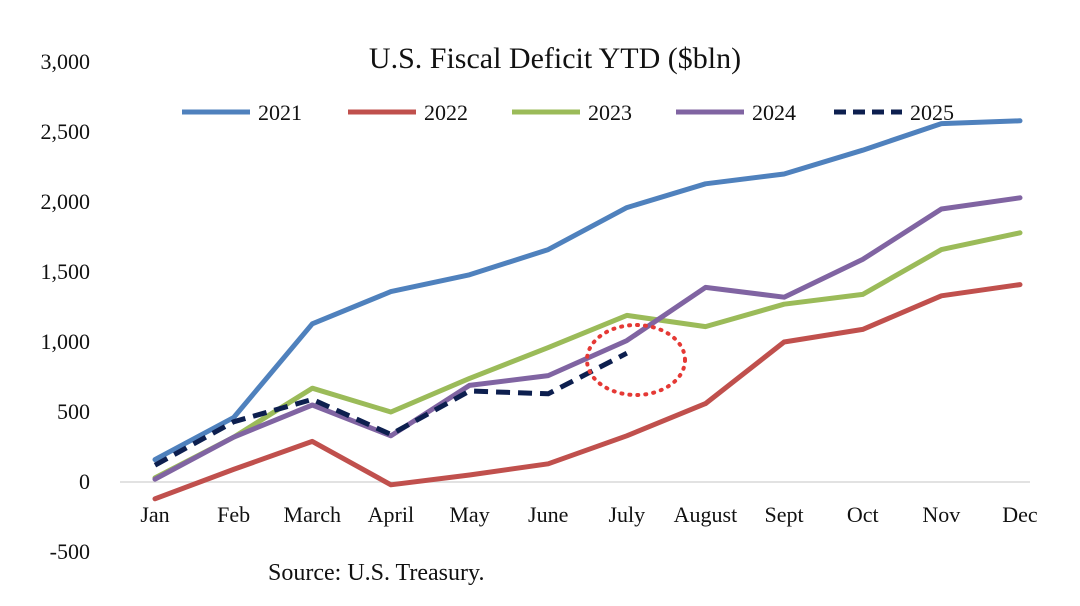 The image size is (1080, 606). Describe the element at coordinates (555, 58) in the screenshot. I see `chart-title: U.S. Fiscal Deficit YTD ($bln)` at that location.